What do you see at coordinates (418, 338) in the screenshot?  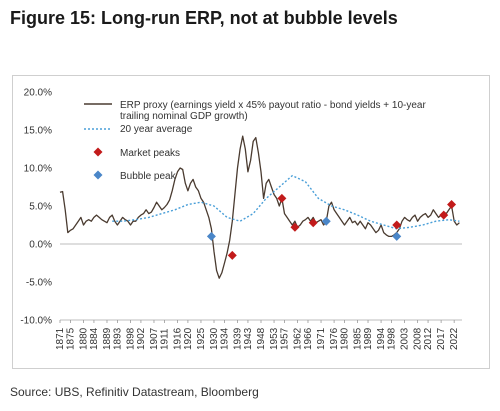 I see `x-tick-label: 2008` at bounding box center [418, 338].